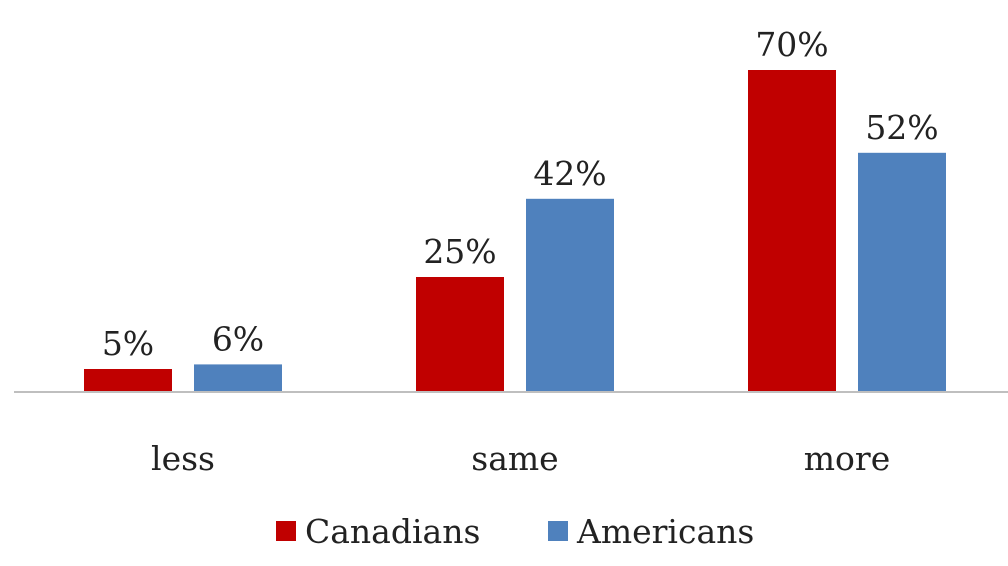 This screenshot has width=1008, height=566. What do you see at coordinates (238, 378) in the screenshot?
I see `bar-americans-less` at bounding box center [238, 378].